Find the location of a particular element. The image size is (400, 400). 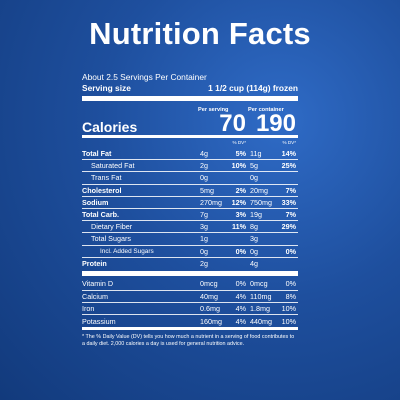

calories-per-container: 190 is located at coordinates (275, 123).